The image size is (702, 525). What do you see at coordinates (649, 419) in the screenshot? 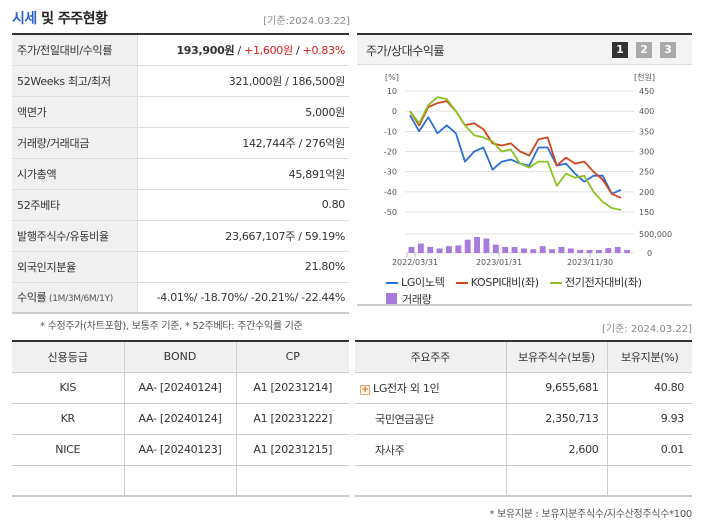
I see `pct-cell: 9.93` at bounding box center [649, 419].